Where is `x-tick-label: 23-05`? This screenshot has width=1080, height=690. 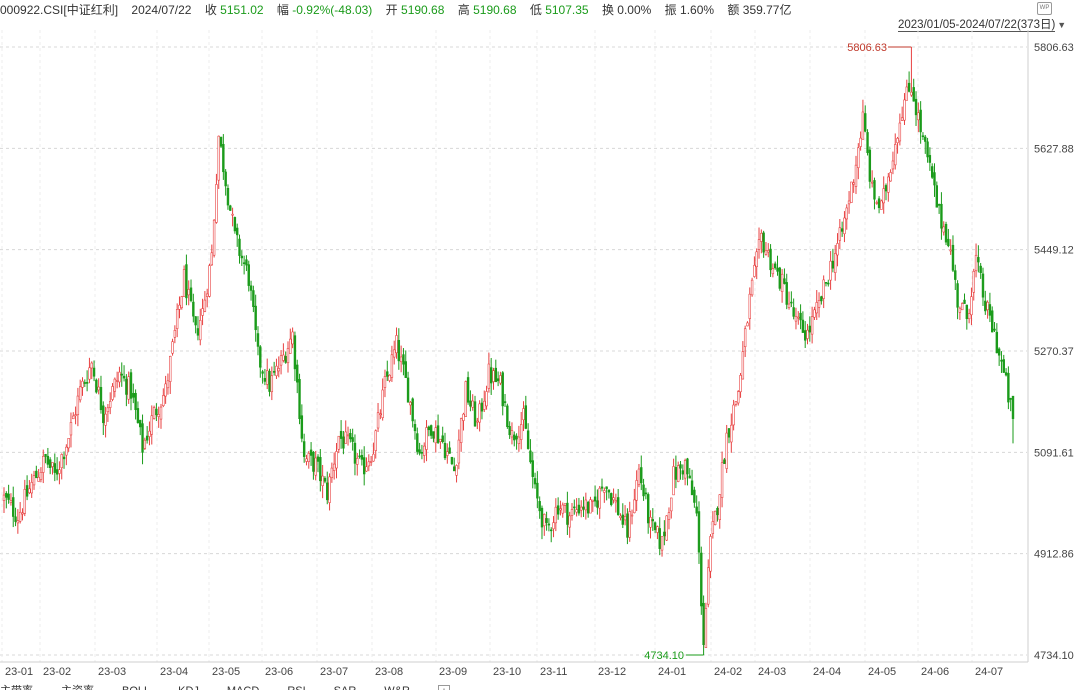
x-tick-label: 23-05 is located at coordinates (226, 672).